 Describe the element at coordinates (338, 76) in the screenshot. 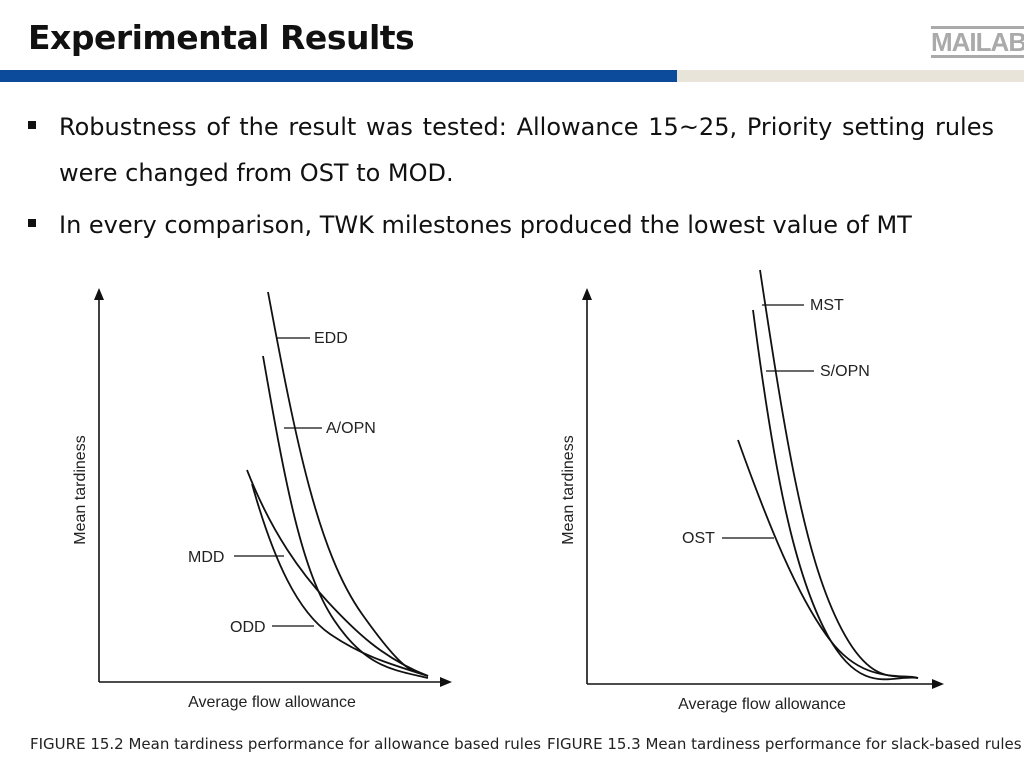

I see `header-accent-bar` at that location.